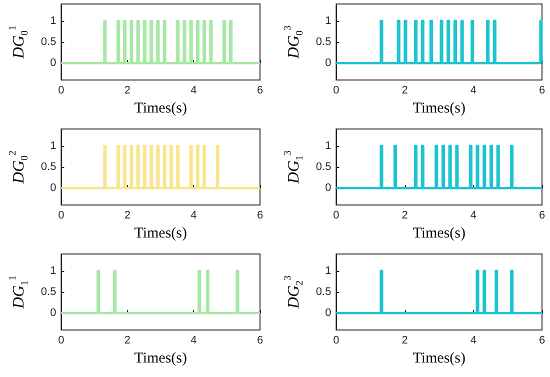  I want to click on y-axis-title: DG01, so click(19, 42).